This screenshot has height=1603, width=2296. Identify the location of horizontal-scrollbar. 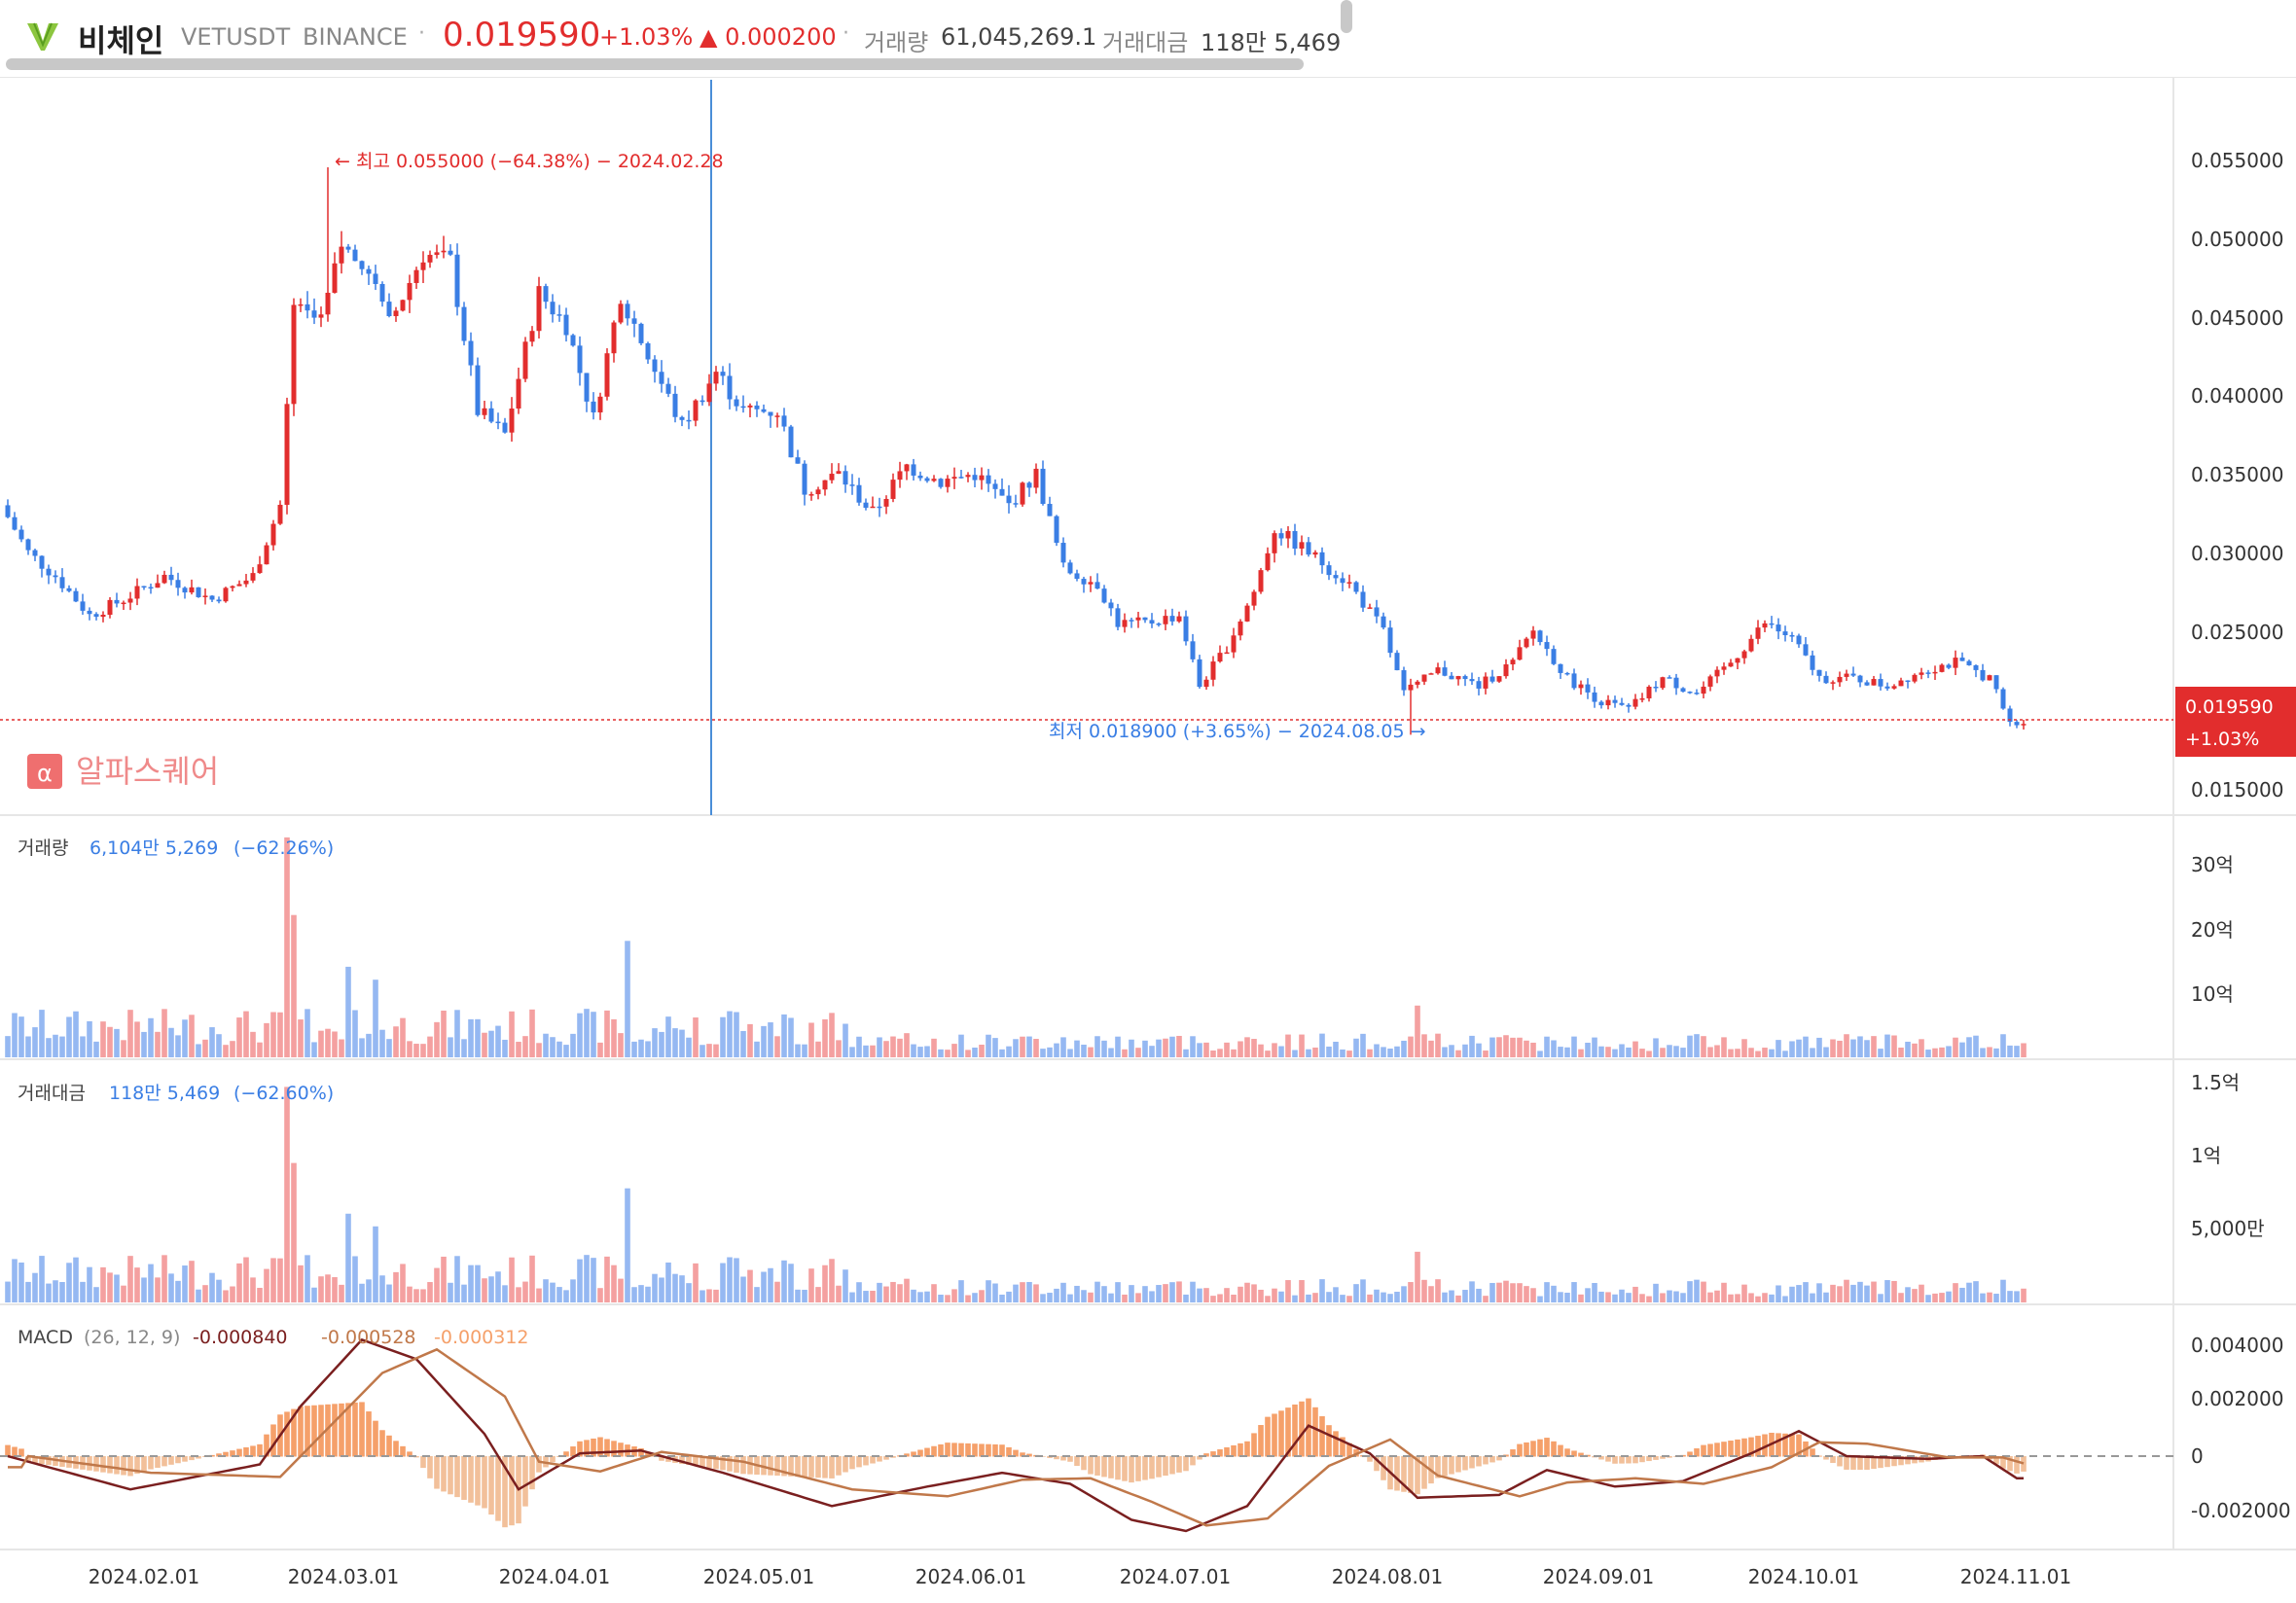
(655, 64).